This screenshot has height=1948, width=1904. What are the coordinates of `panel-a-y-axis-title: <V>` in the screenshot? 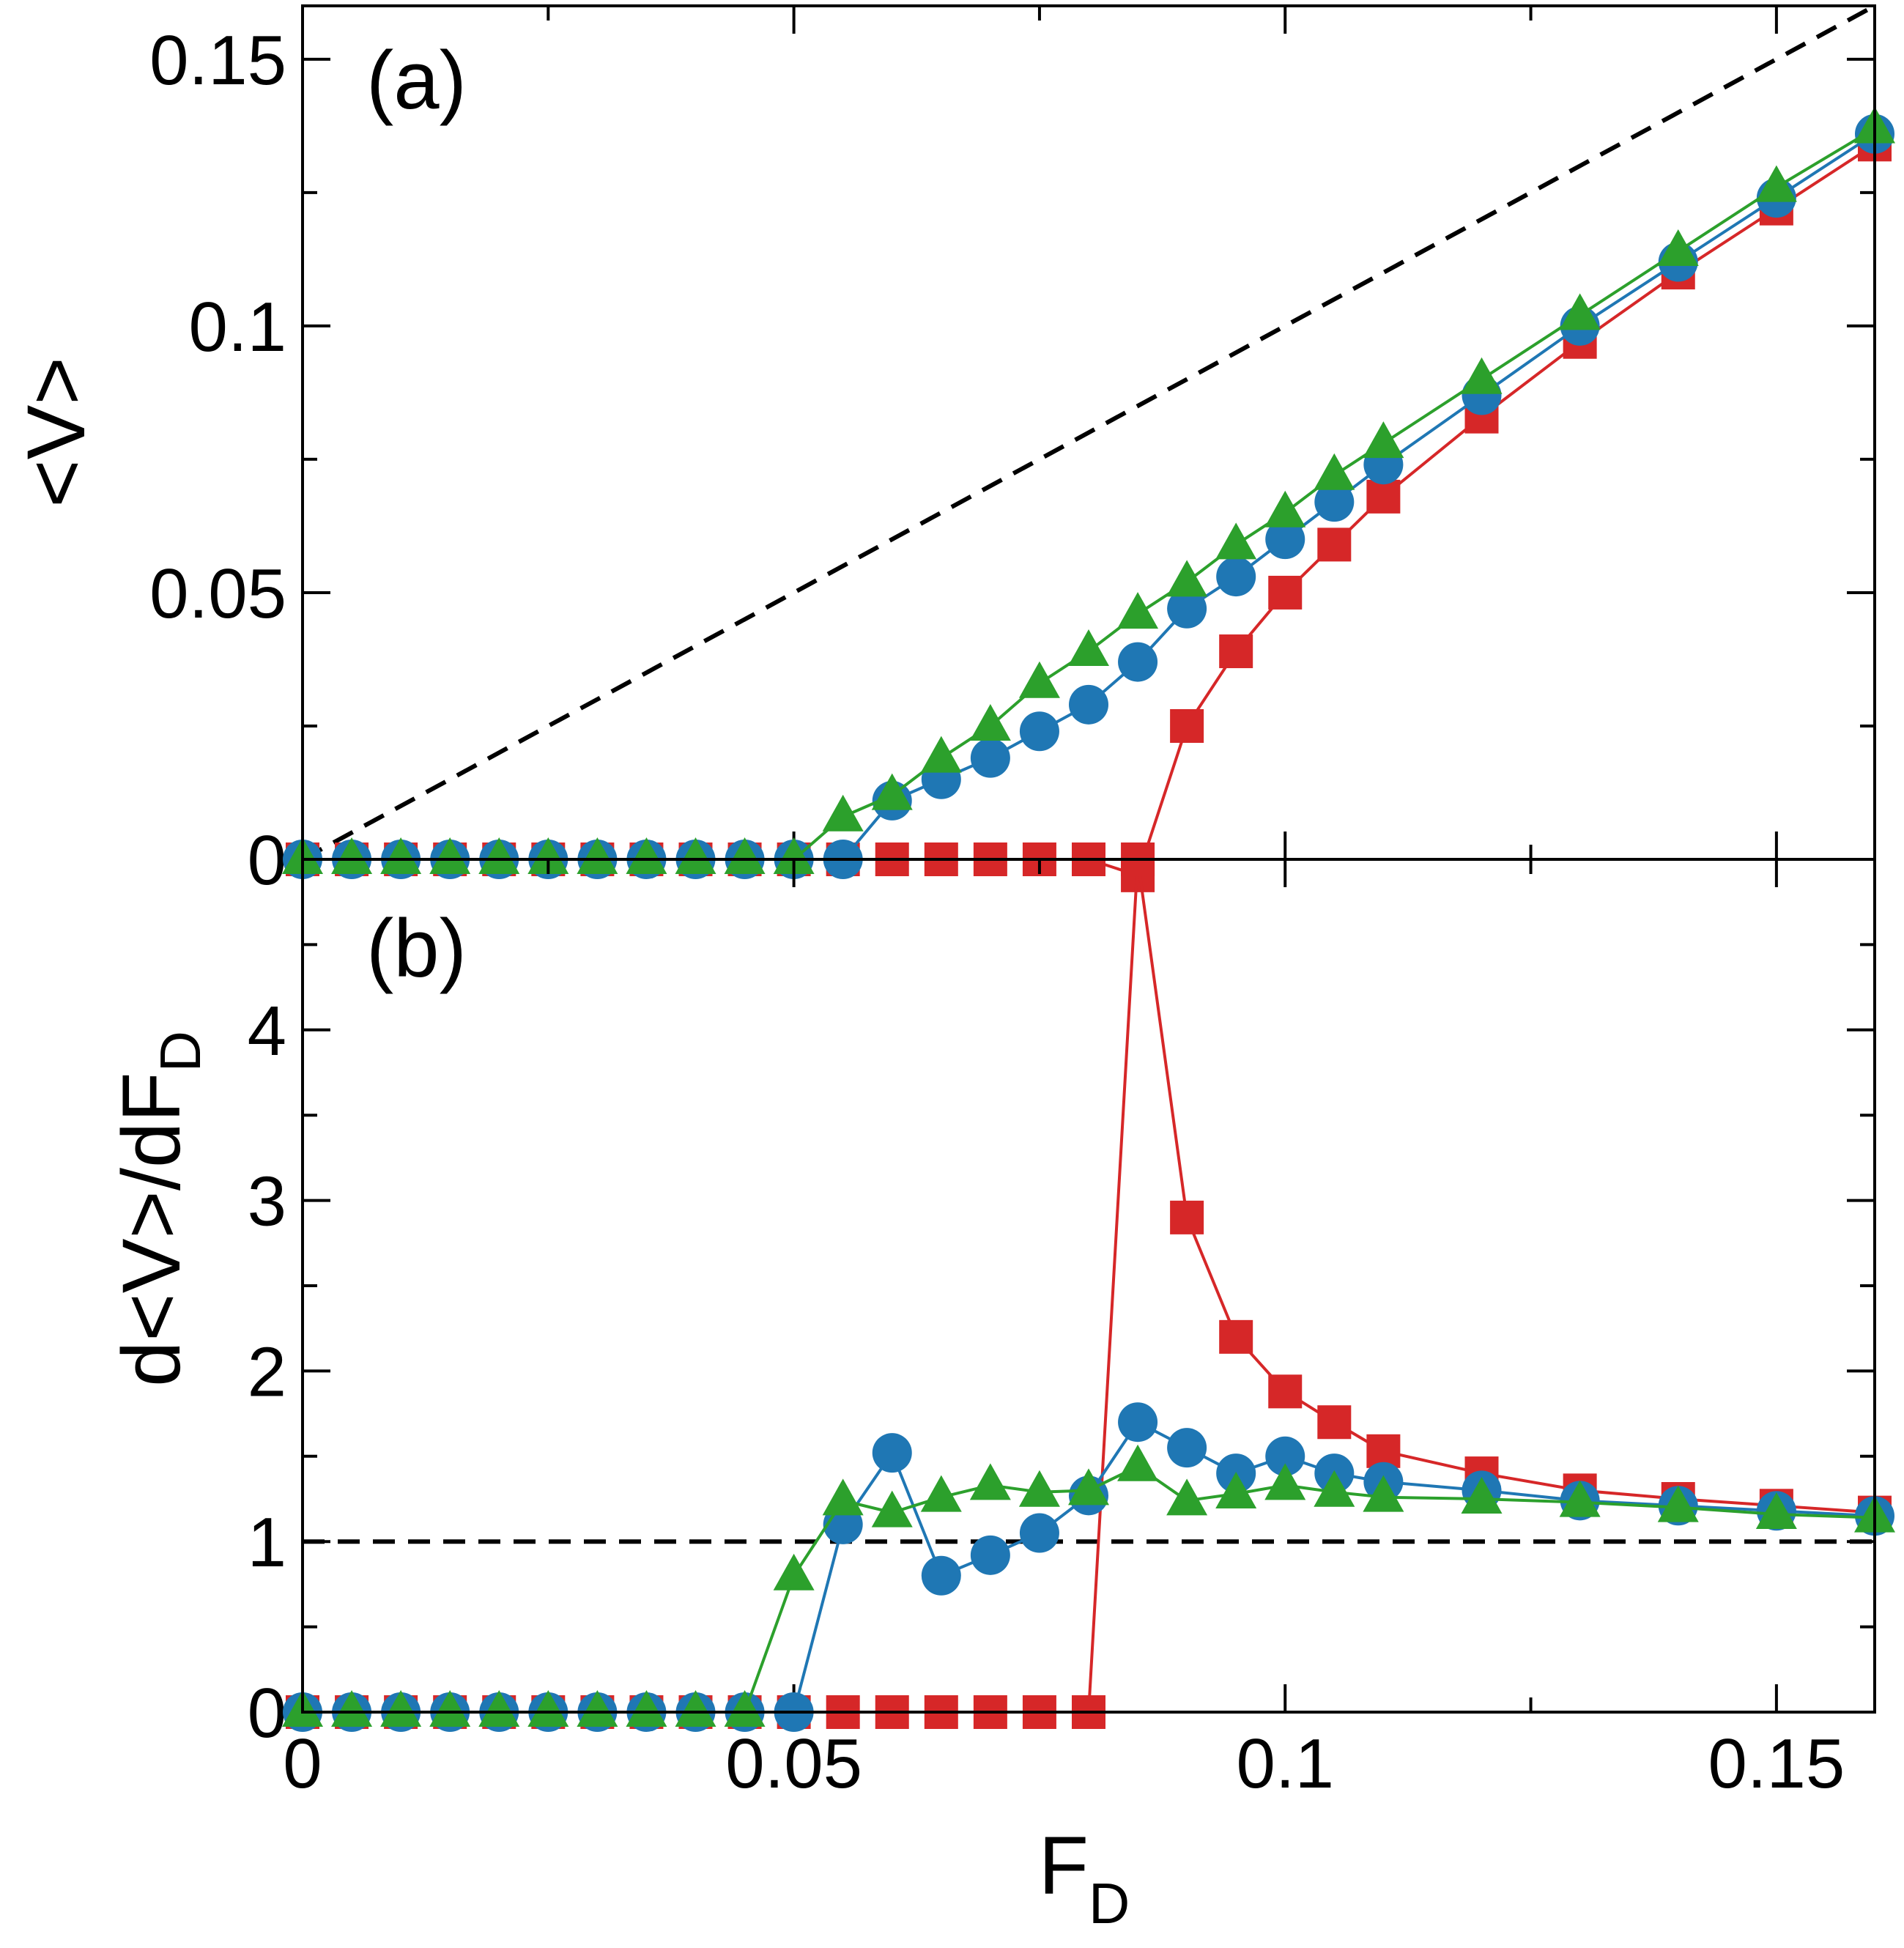 It's located at (56, 432).